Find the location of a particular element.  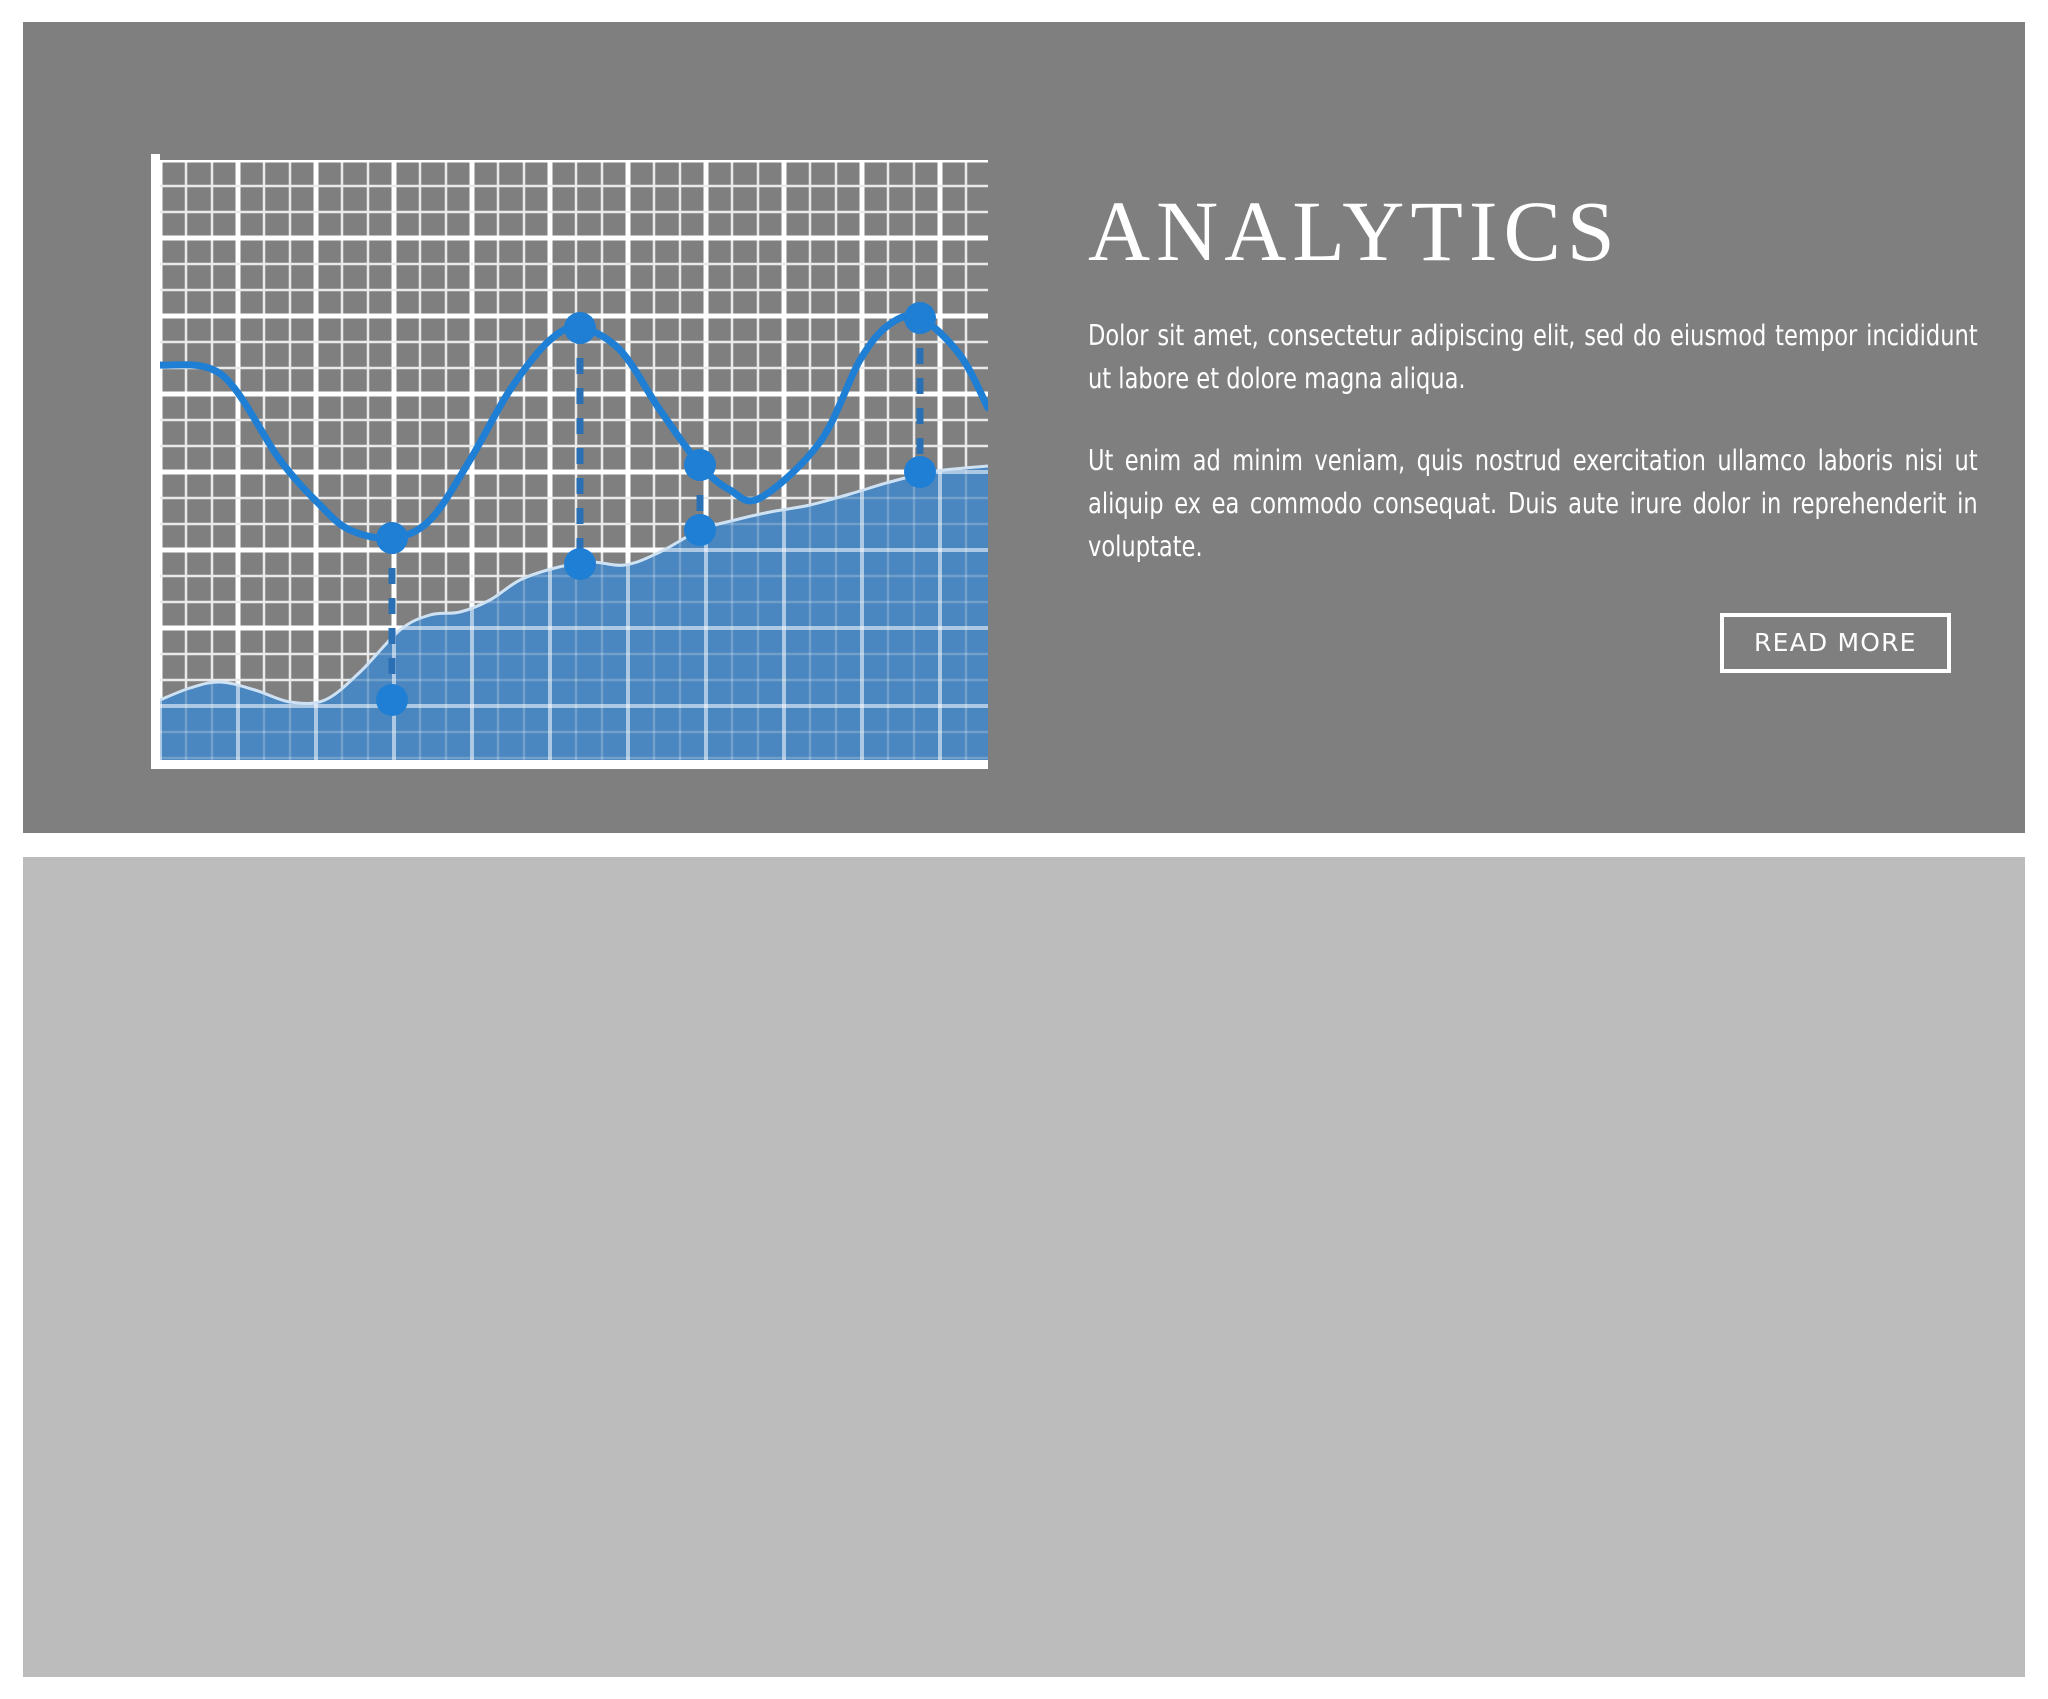

marker-1-bottom is located at coordinates (392, 700).